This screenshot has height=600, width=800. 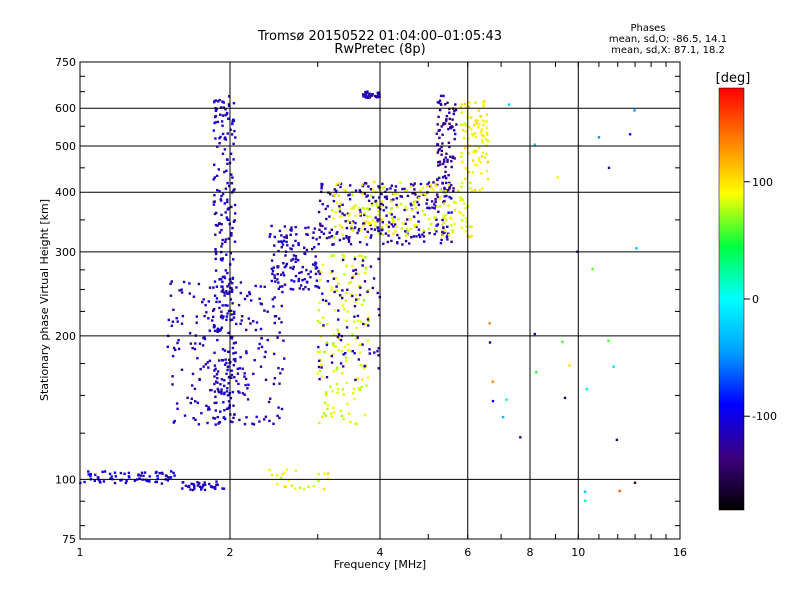 What do you see at coordinates (731, 299) in the screenshot?
I see `colorbar` at bounding box center [731, 299].